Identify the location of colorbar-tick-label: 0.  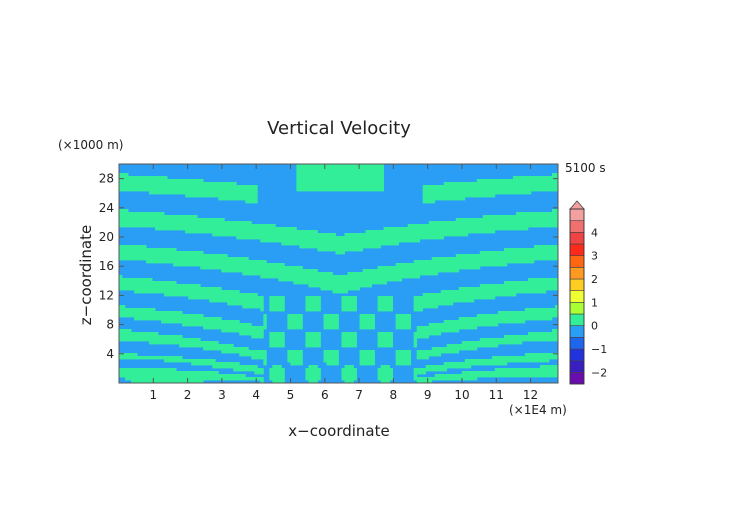
(594, 326).